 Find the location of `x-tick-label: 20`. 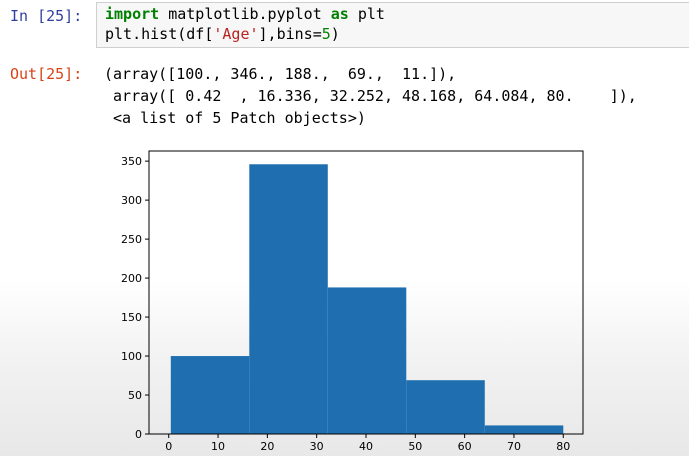

x-tick-label: 20 is located at coordinates (267, 446).